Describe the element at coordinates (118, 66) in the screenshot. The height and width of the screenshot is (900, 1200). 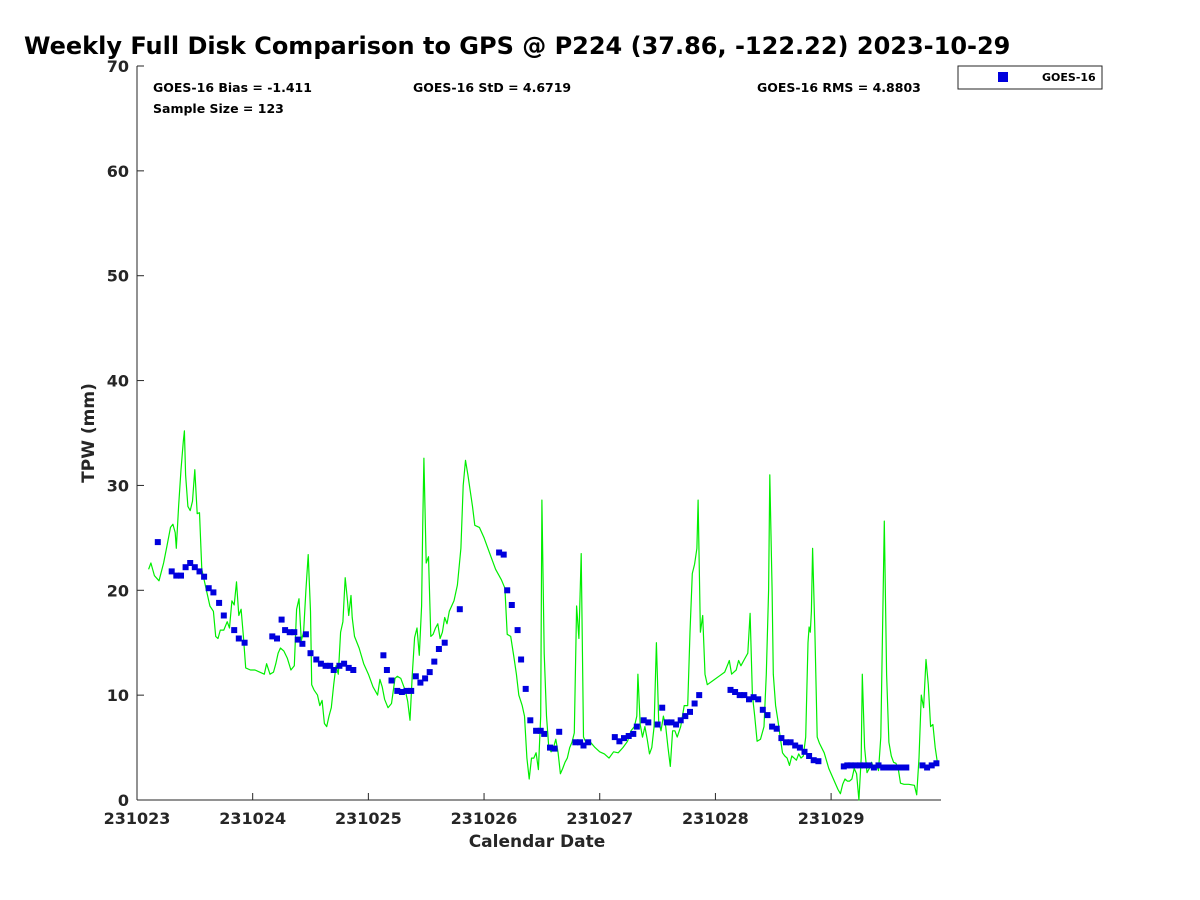
I see `y-tick-label: 70` at that location.